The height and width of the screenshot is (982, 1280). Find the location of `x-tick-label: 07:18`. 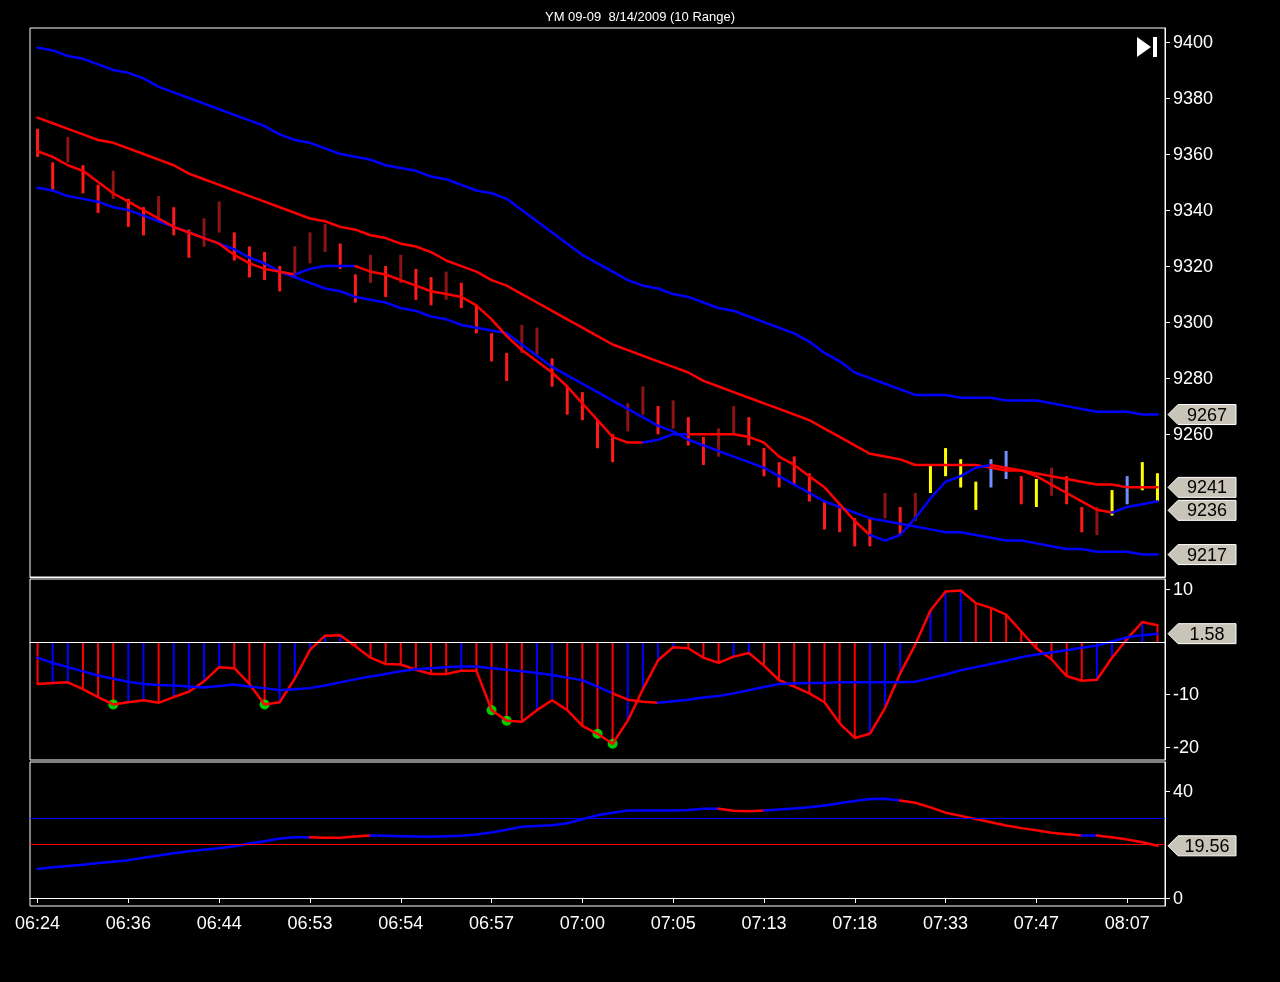

x-tick-label: 07:18 is located at coordinates (855, 923).